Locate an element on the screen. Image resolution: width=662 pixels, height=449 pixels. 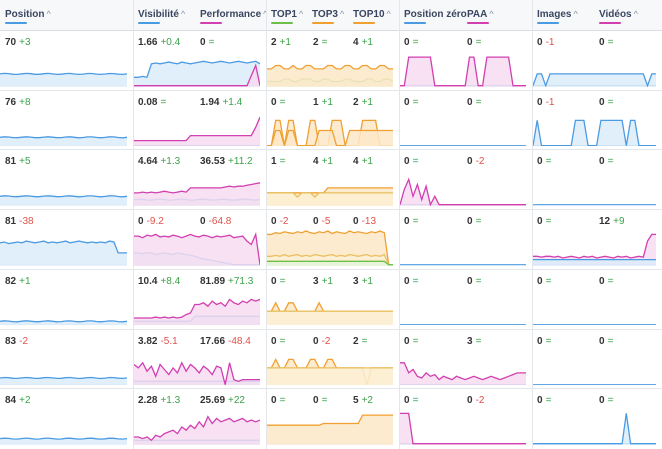
cell-vis-perf: 1.66 +0.4 0 = is located at coordinates (198, 60).